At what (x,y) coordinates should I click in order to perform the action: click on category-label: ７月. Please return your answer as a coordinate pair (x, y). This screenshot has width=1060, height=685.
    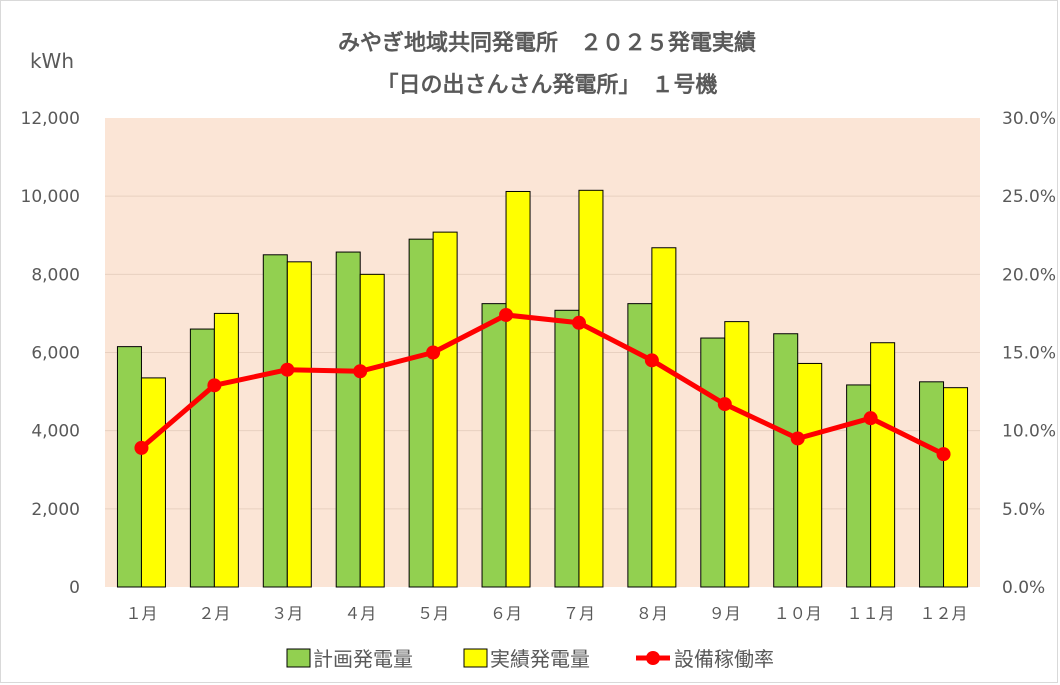
    Looking at the image, I should click on (579, 613).